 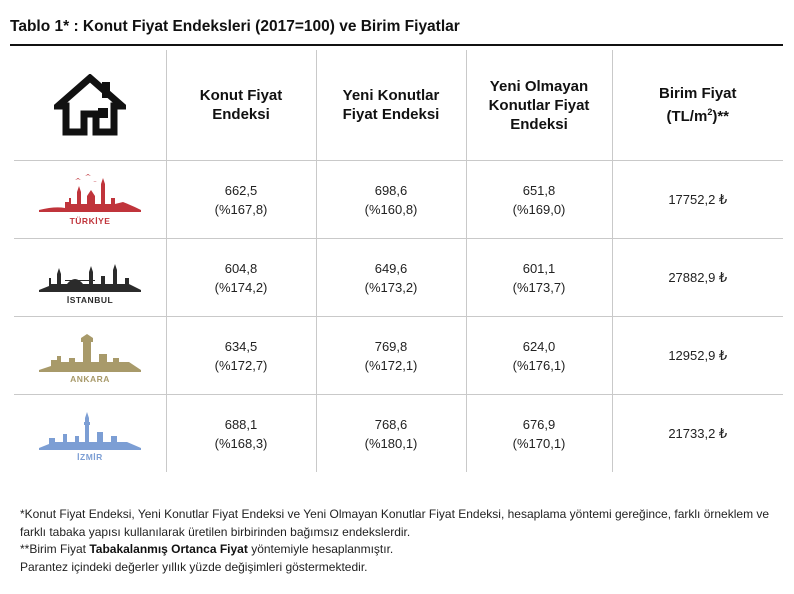 What do you see at coordinates (241, 277) in the screenshot?
I see `kfe-cell: 604,8 (%174,2)` at bounding box center [241, 277].